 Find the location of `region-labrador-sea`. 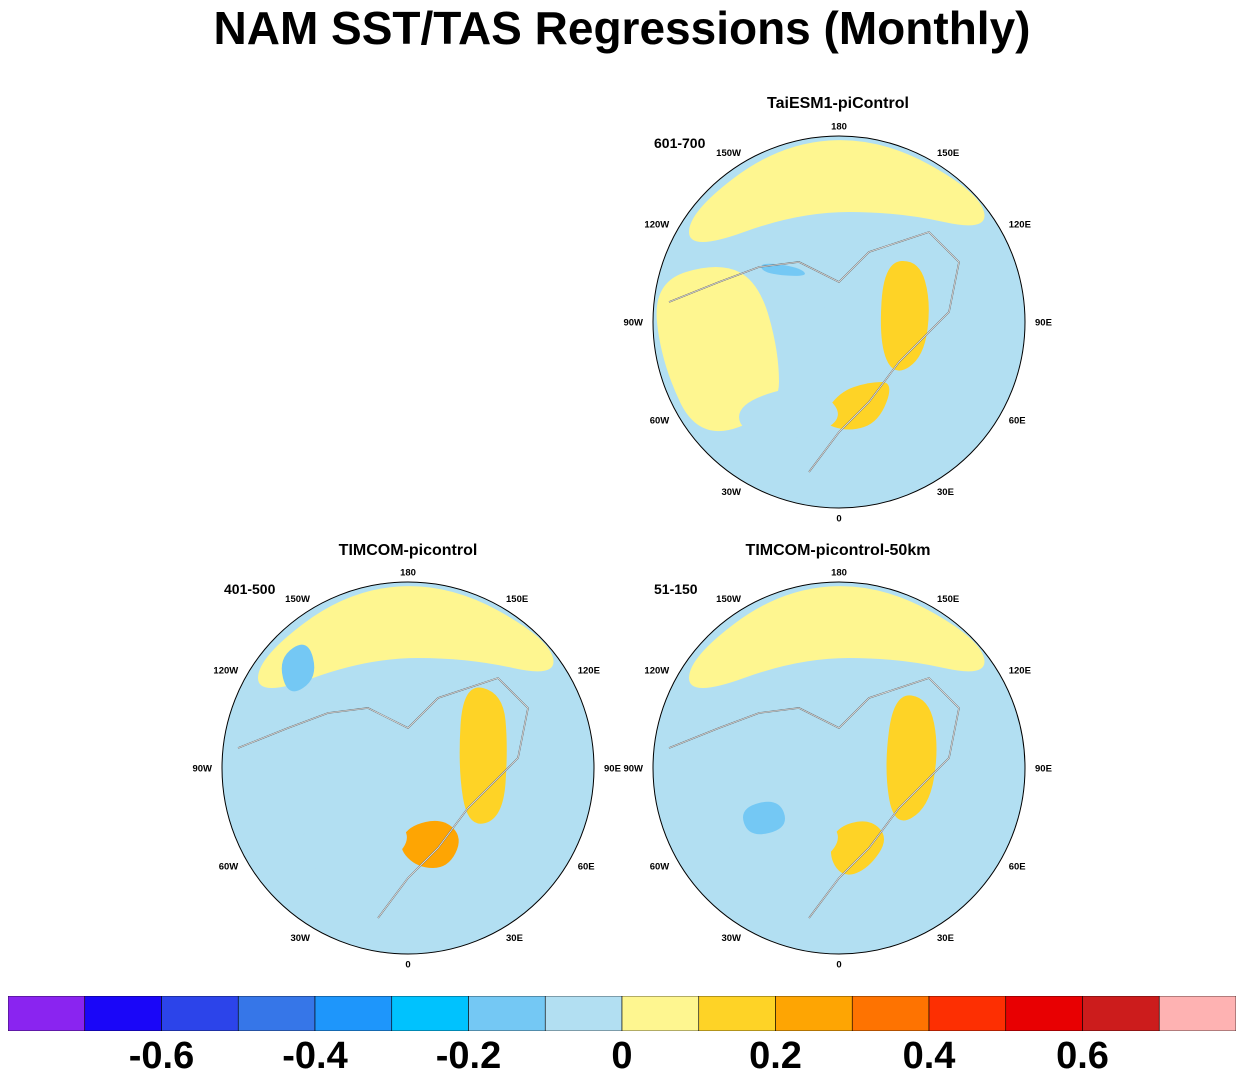

region-labrador-sea is located at coordinates (764, 818).